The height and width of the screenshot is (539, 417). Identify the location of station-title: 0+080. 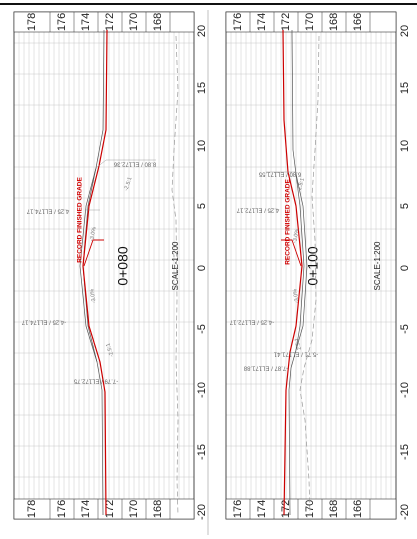
(123, 266).